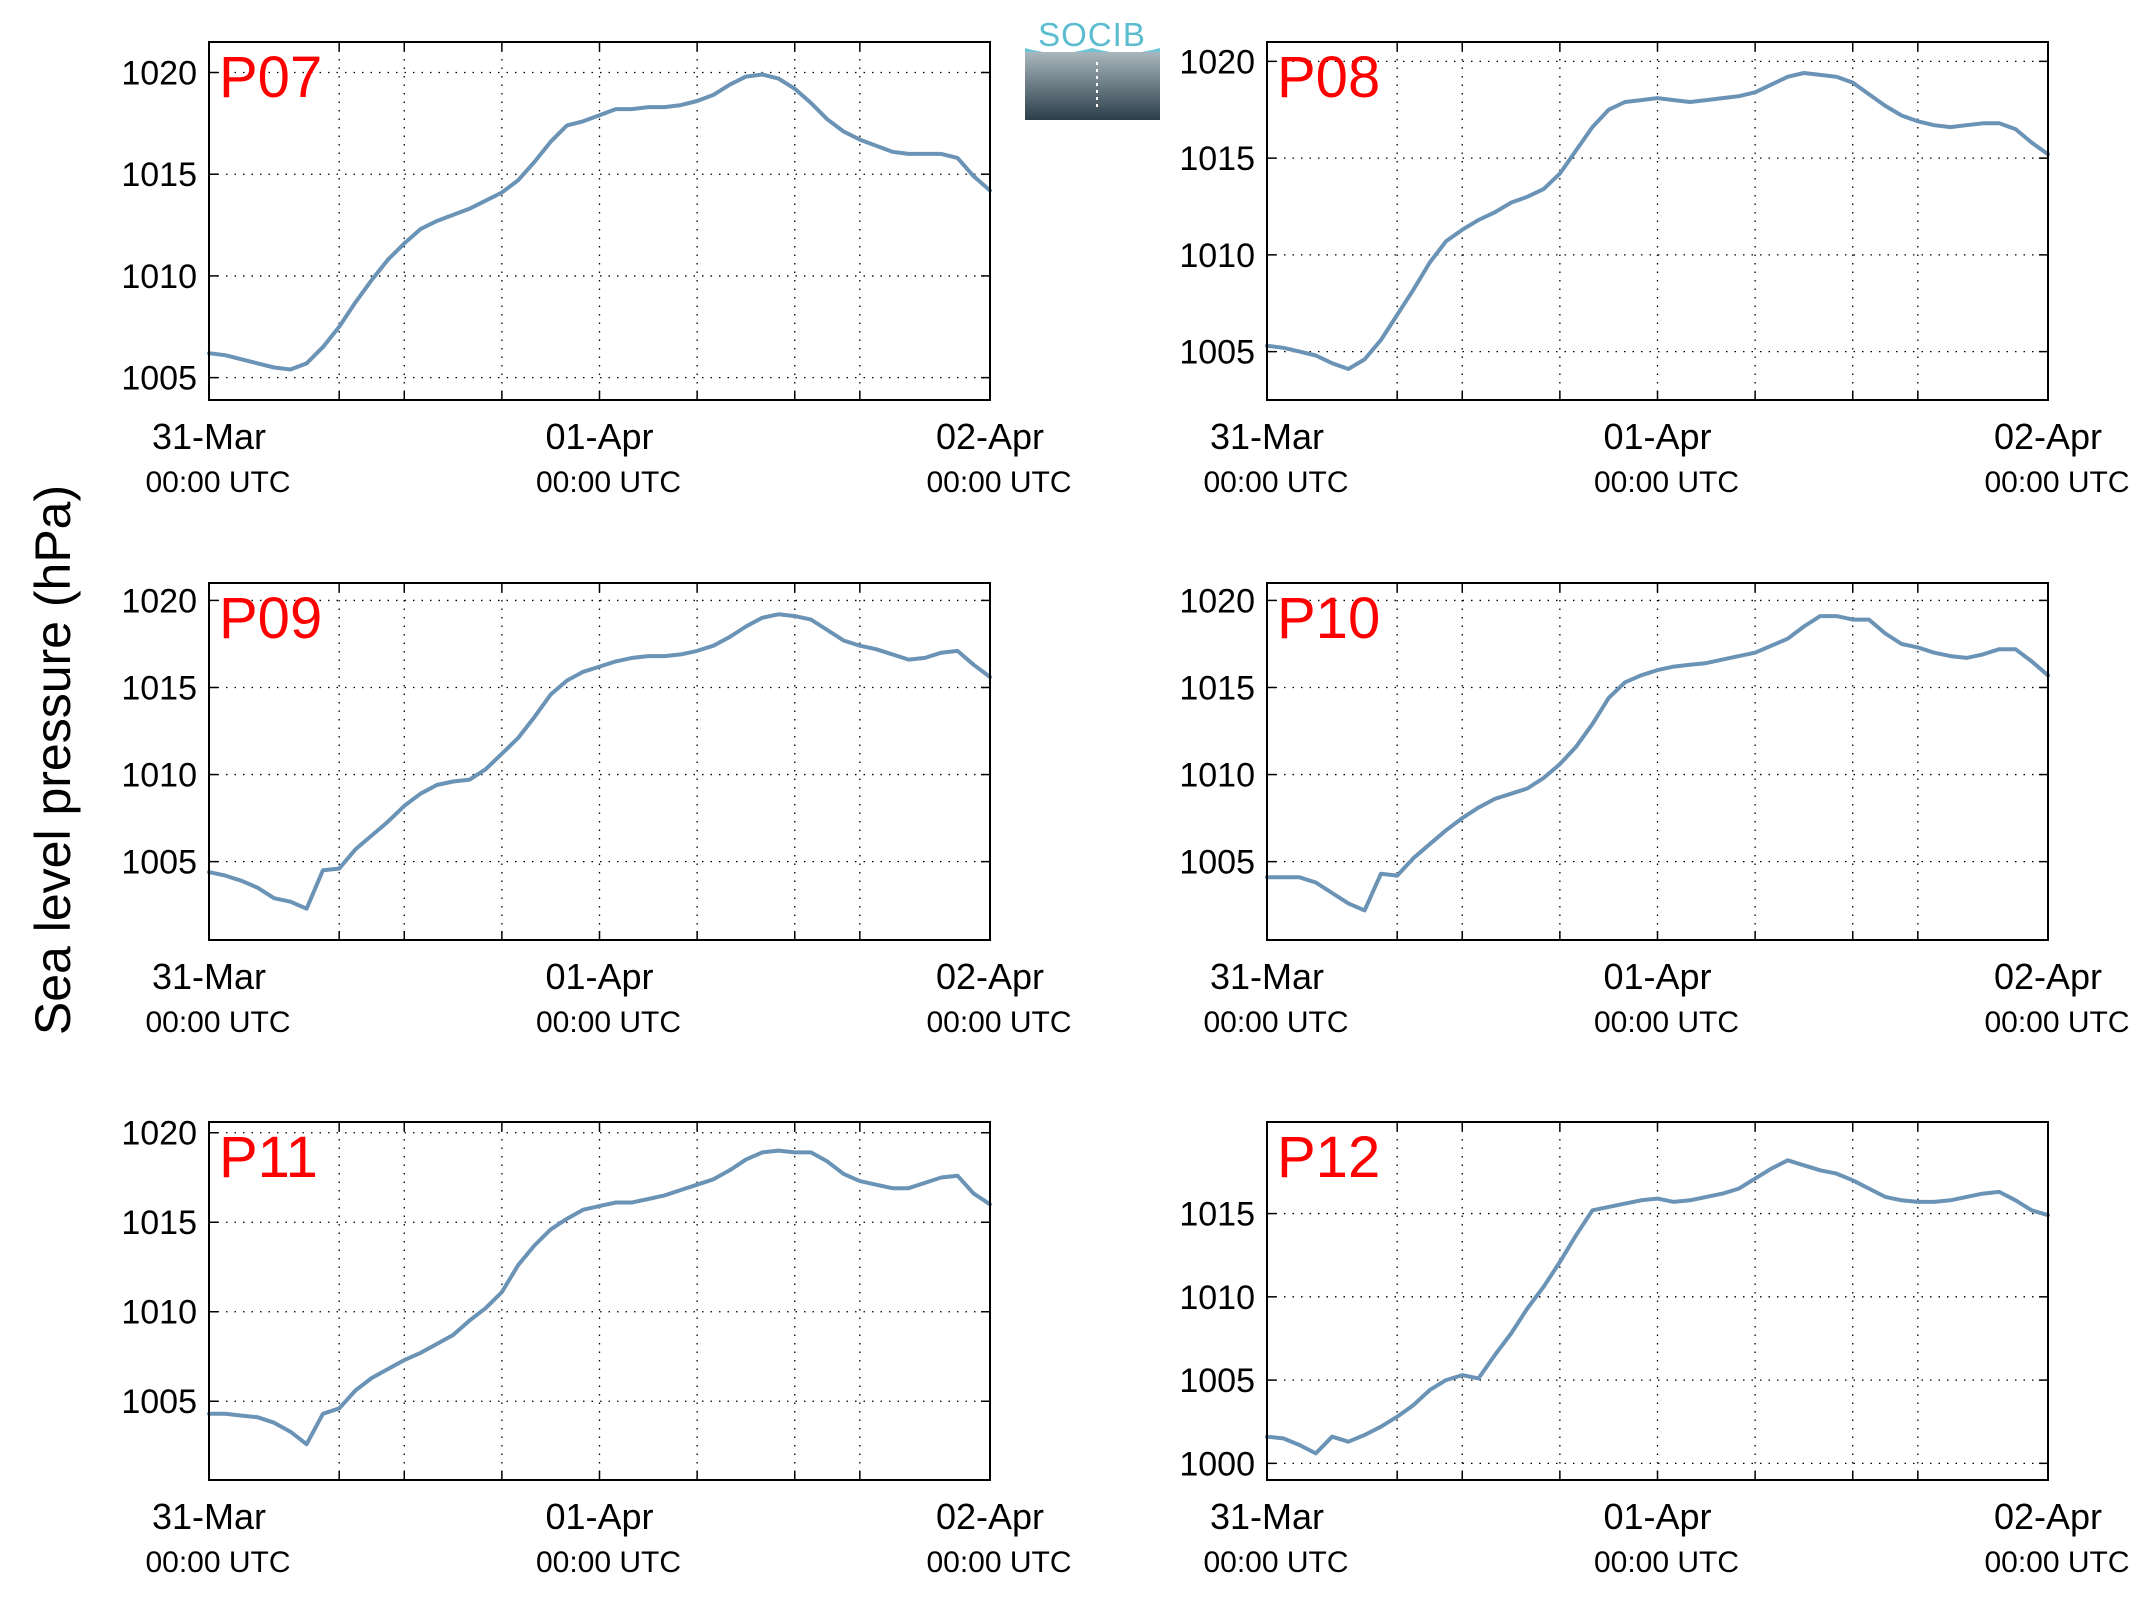 Image resolution: width=2138 pixels, height=1608 pixels. What do you see at coordinates (1328, 77) in the screenshot?
I see `panel-label: P08` at bounding box center [1328, 77].